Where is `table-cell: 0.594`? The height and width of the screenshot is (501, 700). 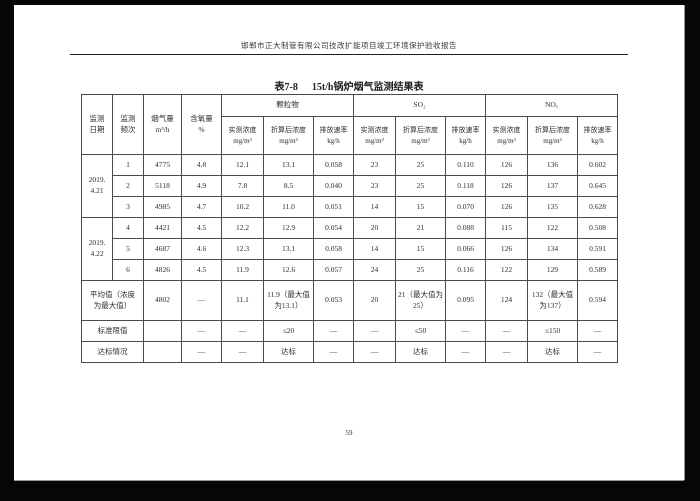 table-cell: 0.594 is located at coordinates (598, 300).